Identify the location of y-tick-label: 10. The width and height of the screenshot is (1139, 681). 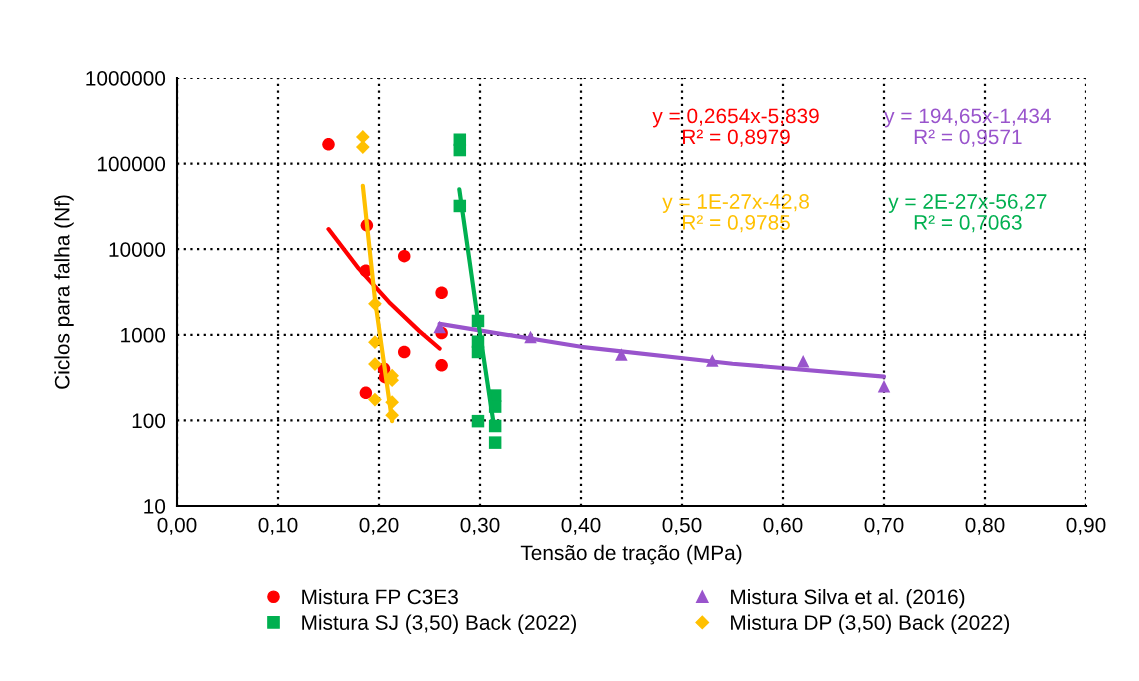
(155, 506).